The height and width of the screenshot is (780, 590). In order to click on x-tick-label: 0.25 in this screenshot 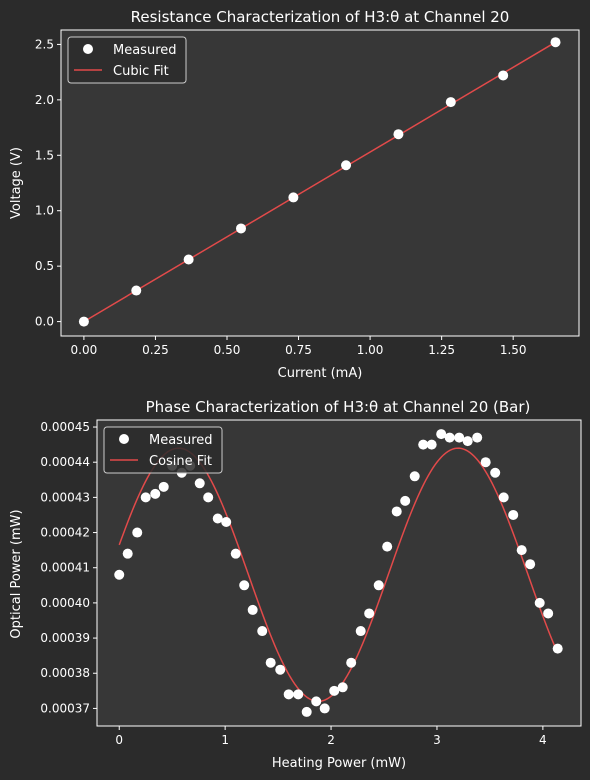, I will do `click(155, 350)`.